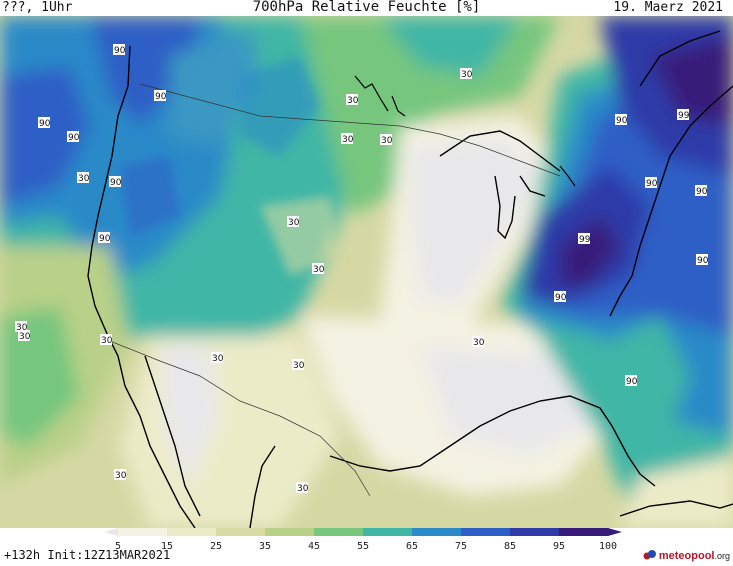 The image size is (733, 566). What do you see at coordinates (314, 546) in the screenshot?
I see `legend-tick-label: 45` at bounding box center [314, 546].